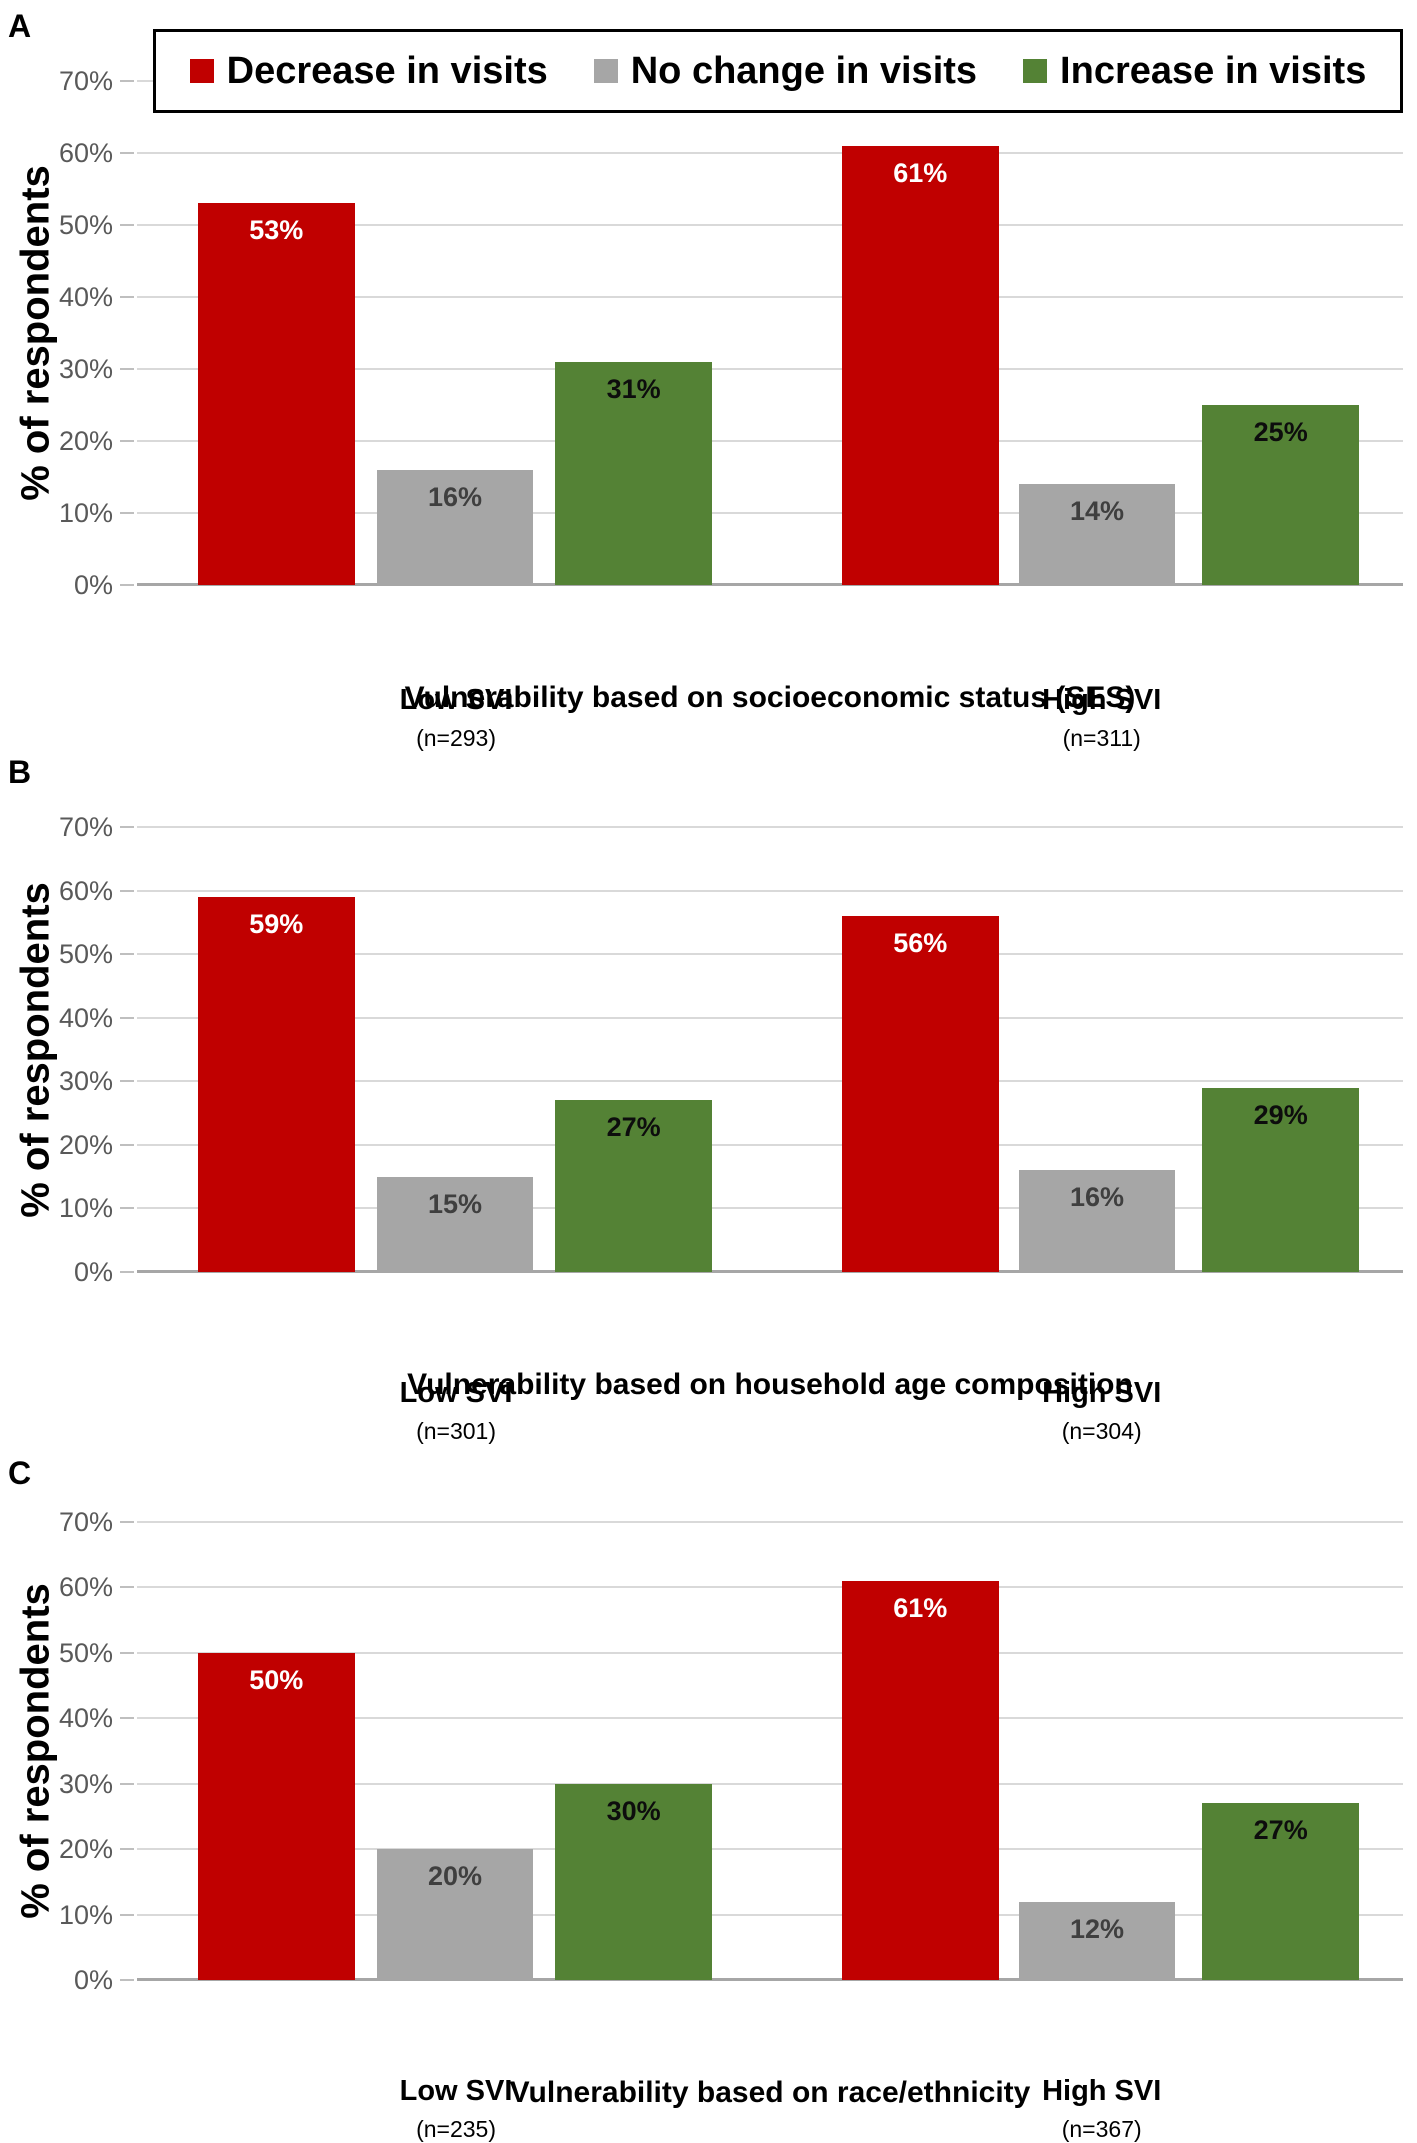 The height and width of the screenshot is (2143, 1417). Describe the element at coordinates (20, 1473) in the screenshot. I see `panel-letter: C` at that location.